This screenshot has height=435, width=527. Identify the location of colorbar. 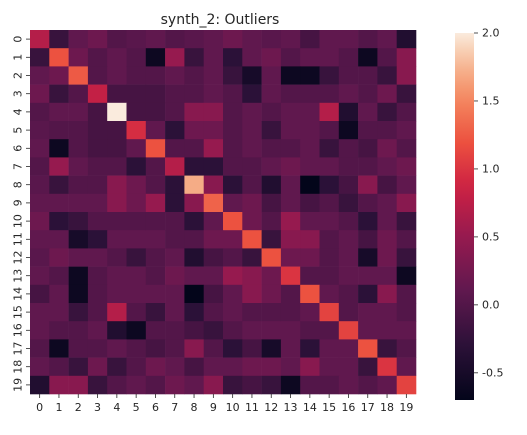
(464, 216).